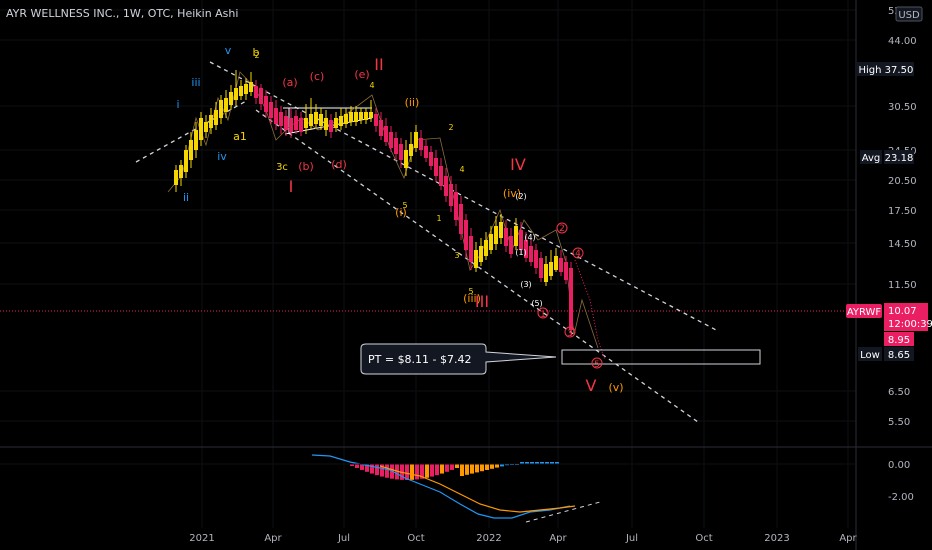 This screenshot has width=932, height=550. I want to click on time-axis: 2021 Apr Jul Oct 2022 Apr Jul Oct 2023 Apr, so click(523, 538).